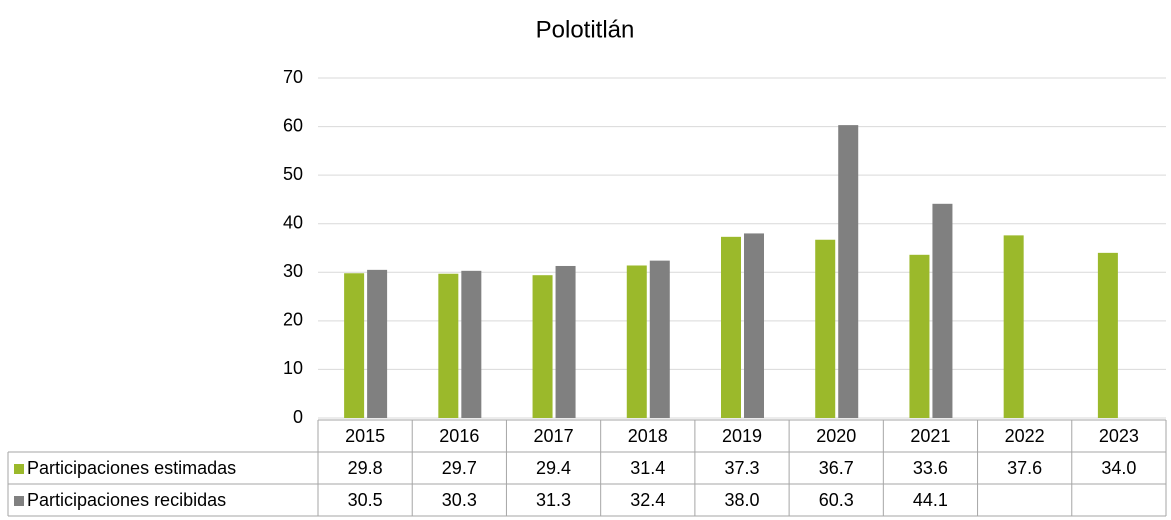 This screenshot has width=1171, height=520. I want to click on data-table-value: 33.6, so click(930, 468).